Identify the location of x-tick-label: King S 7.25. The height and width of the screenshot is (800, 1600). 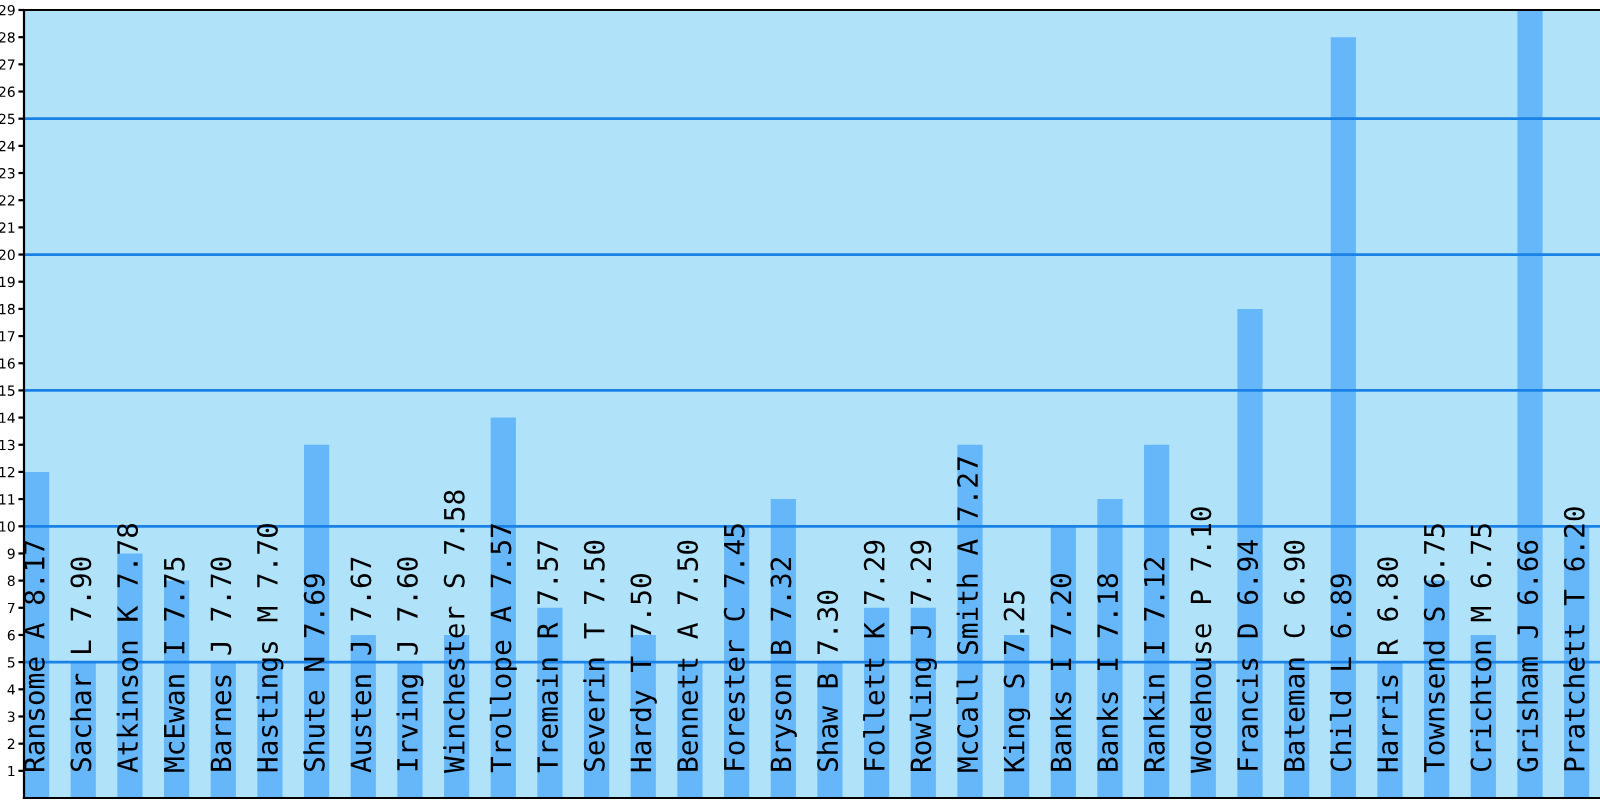
(1017, 681).